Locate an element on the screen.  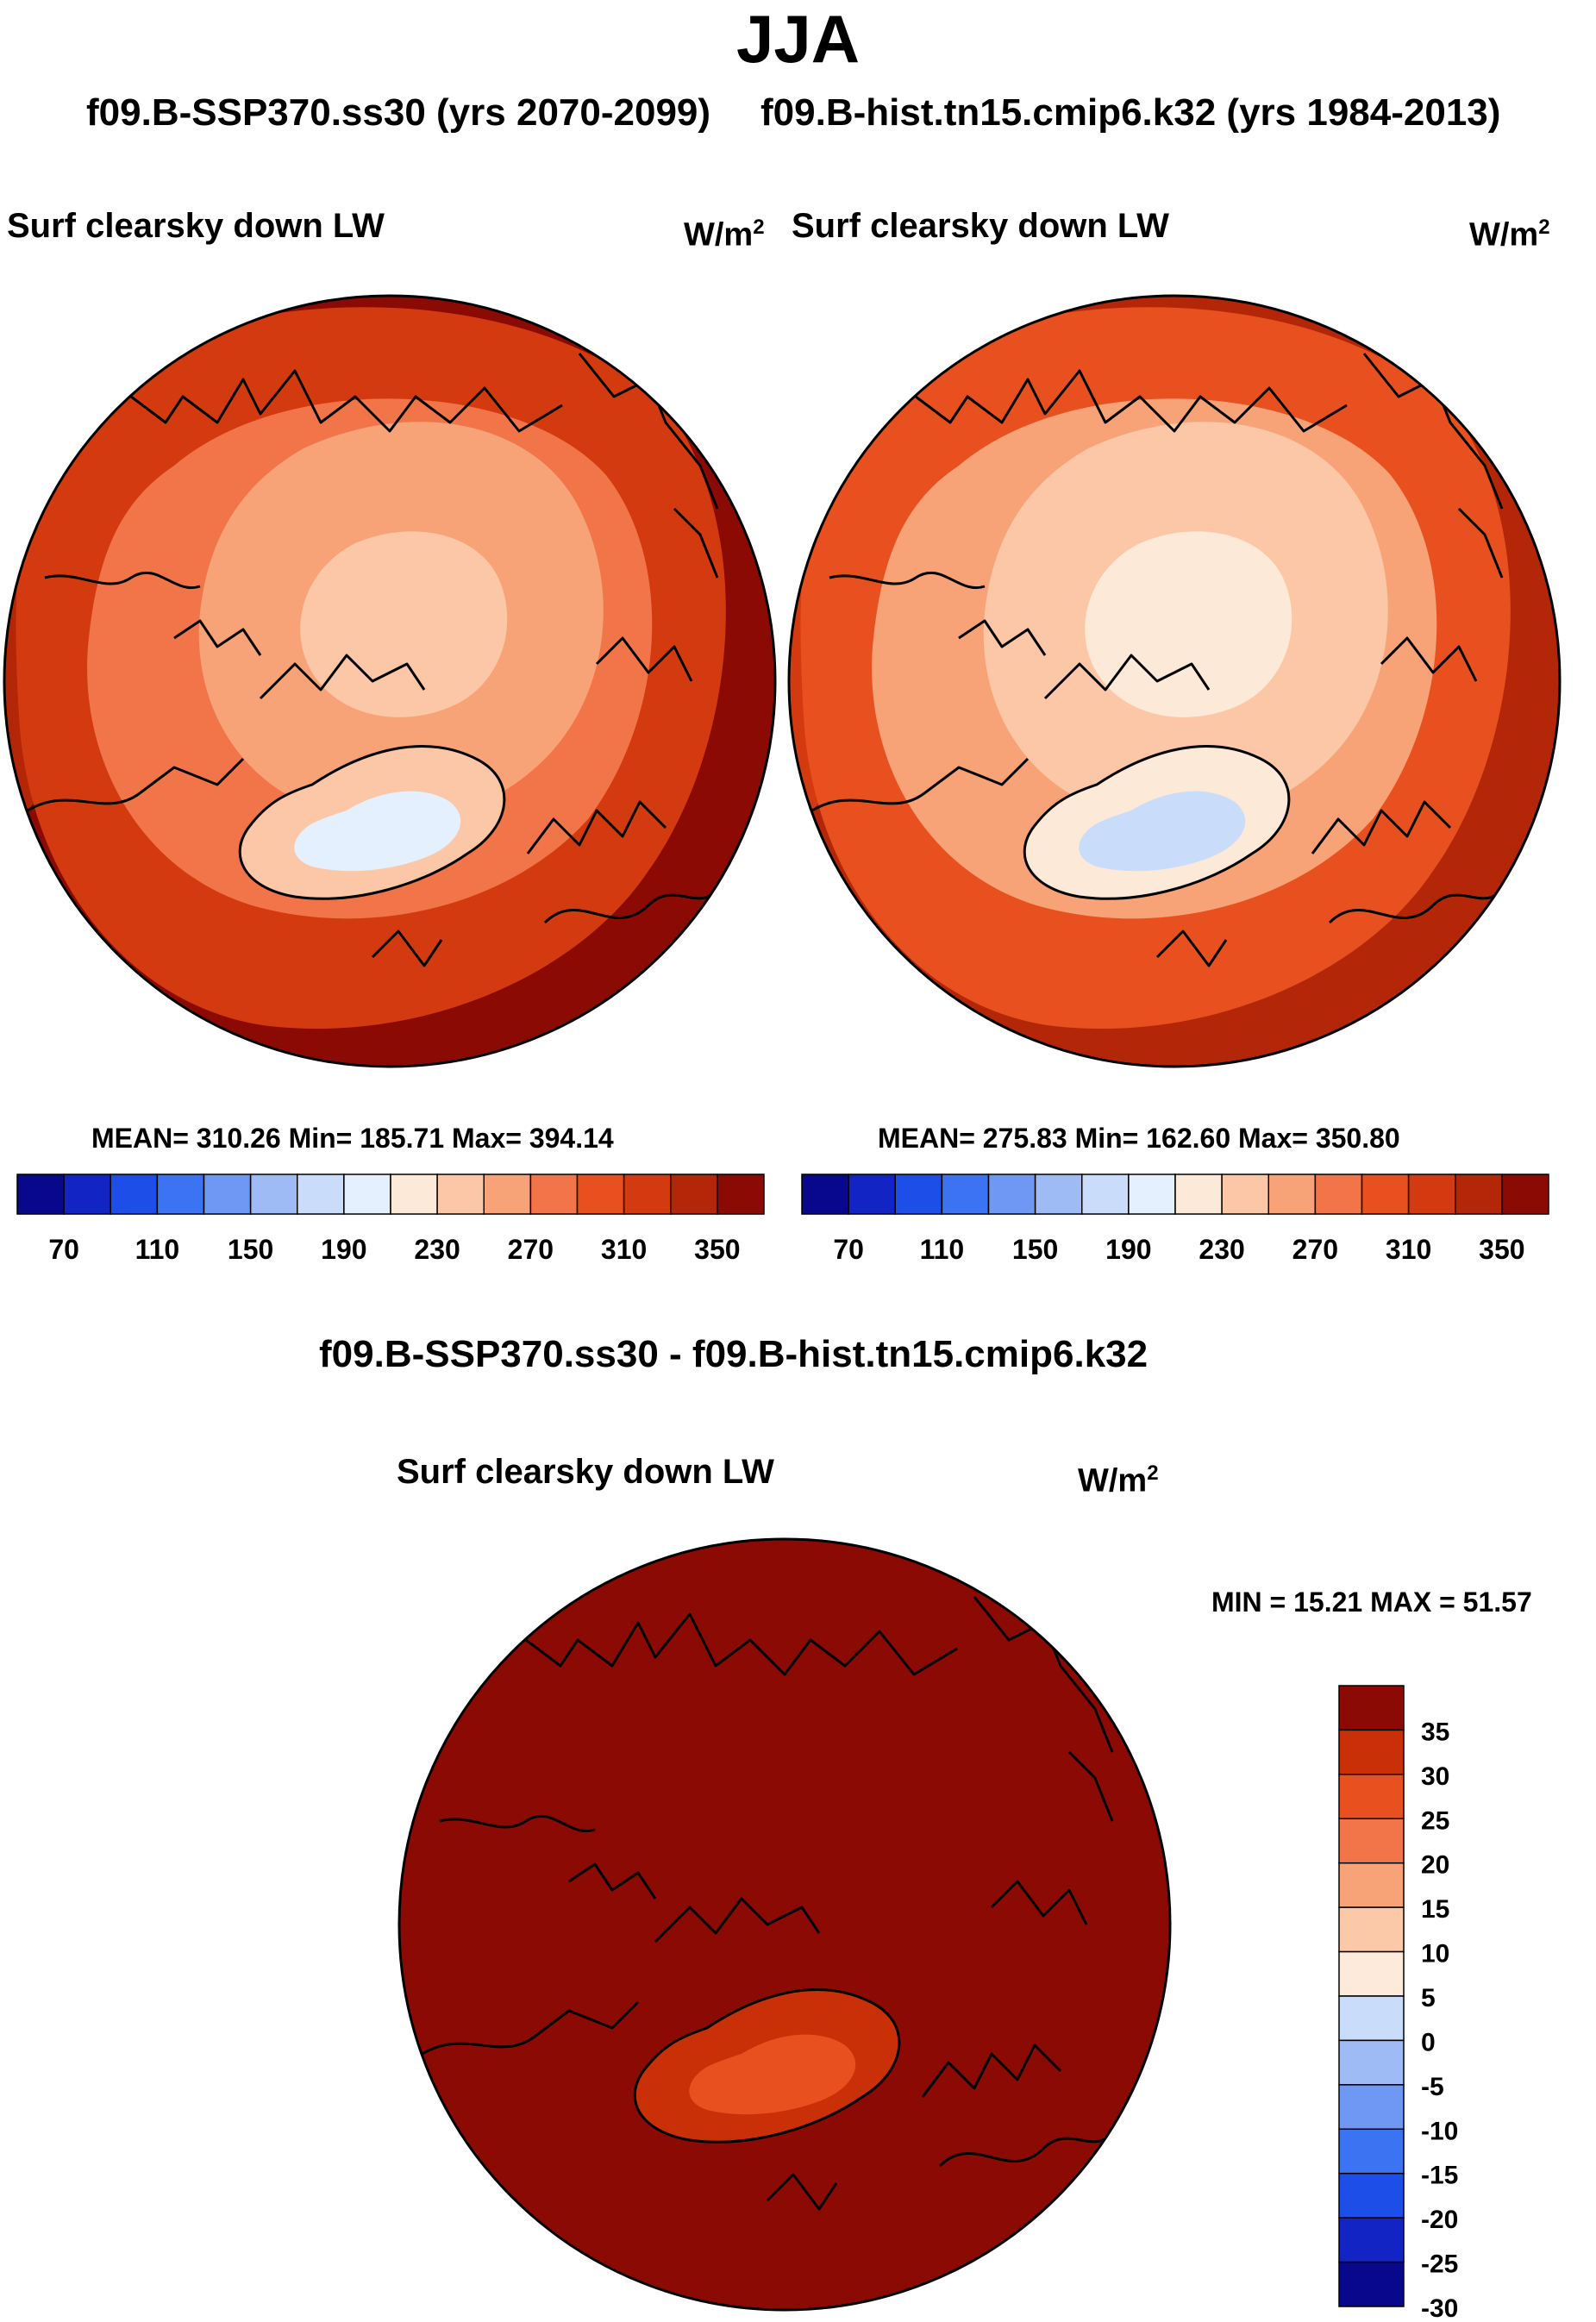
colorbar-tick-label: 350 is located at coordinates (717, 1249).